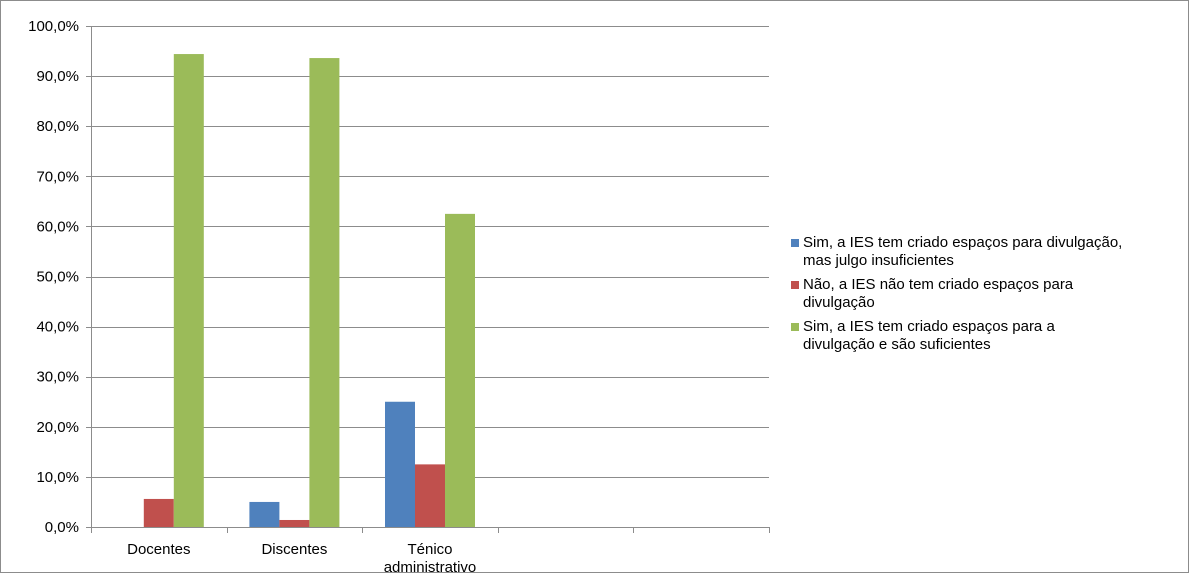 This screenshot has width=1189, height=574. What do you see at coordinates (938, 284) in the screenshot?
I see `legend-label: Não, a IES não tem criado espaços para` at bounding box center [938, 284].